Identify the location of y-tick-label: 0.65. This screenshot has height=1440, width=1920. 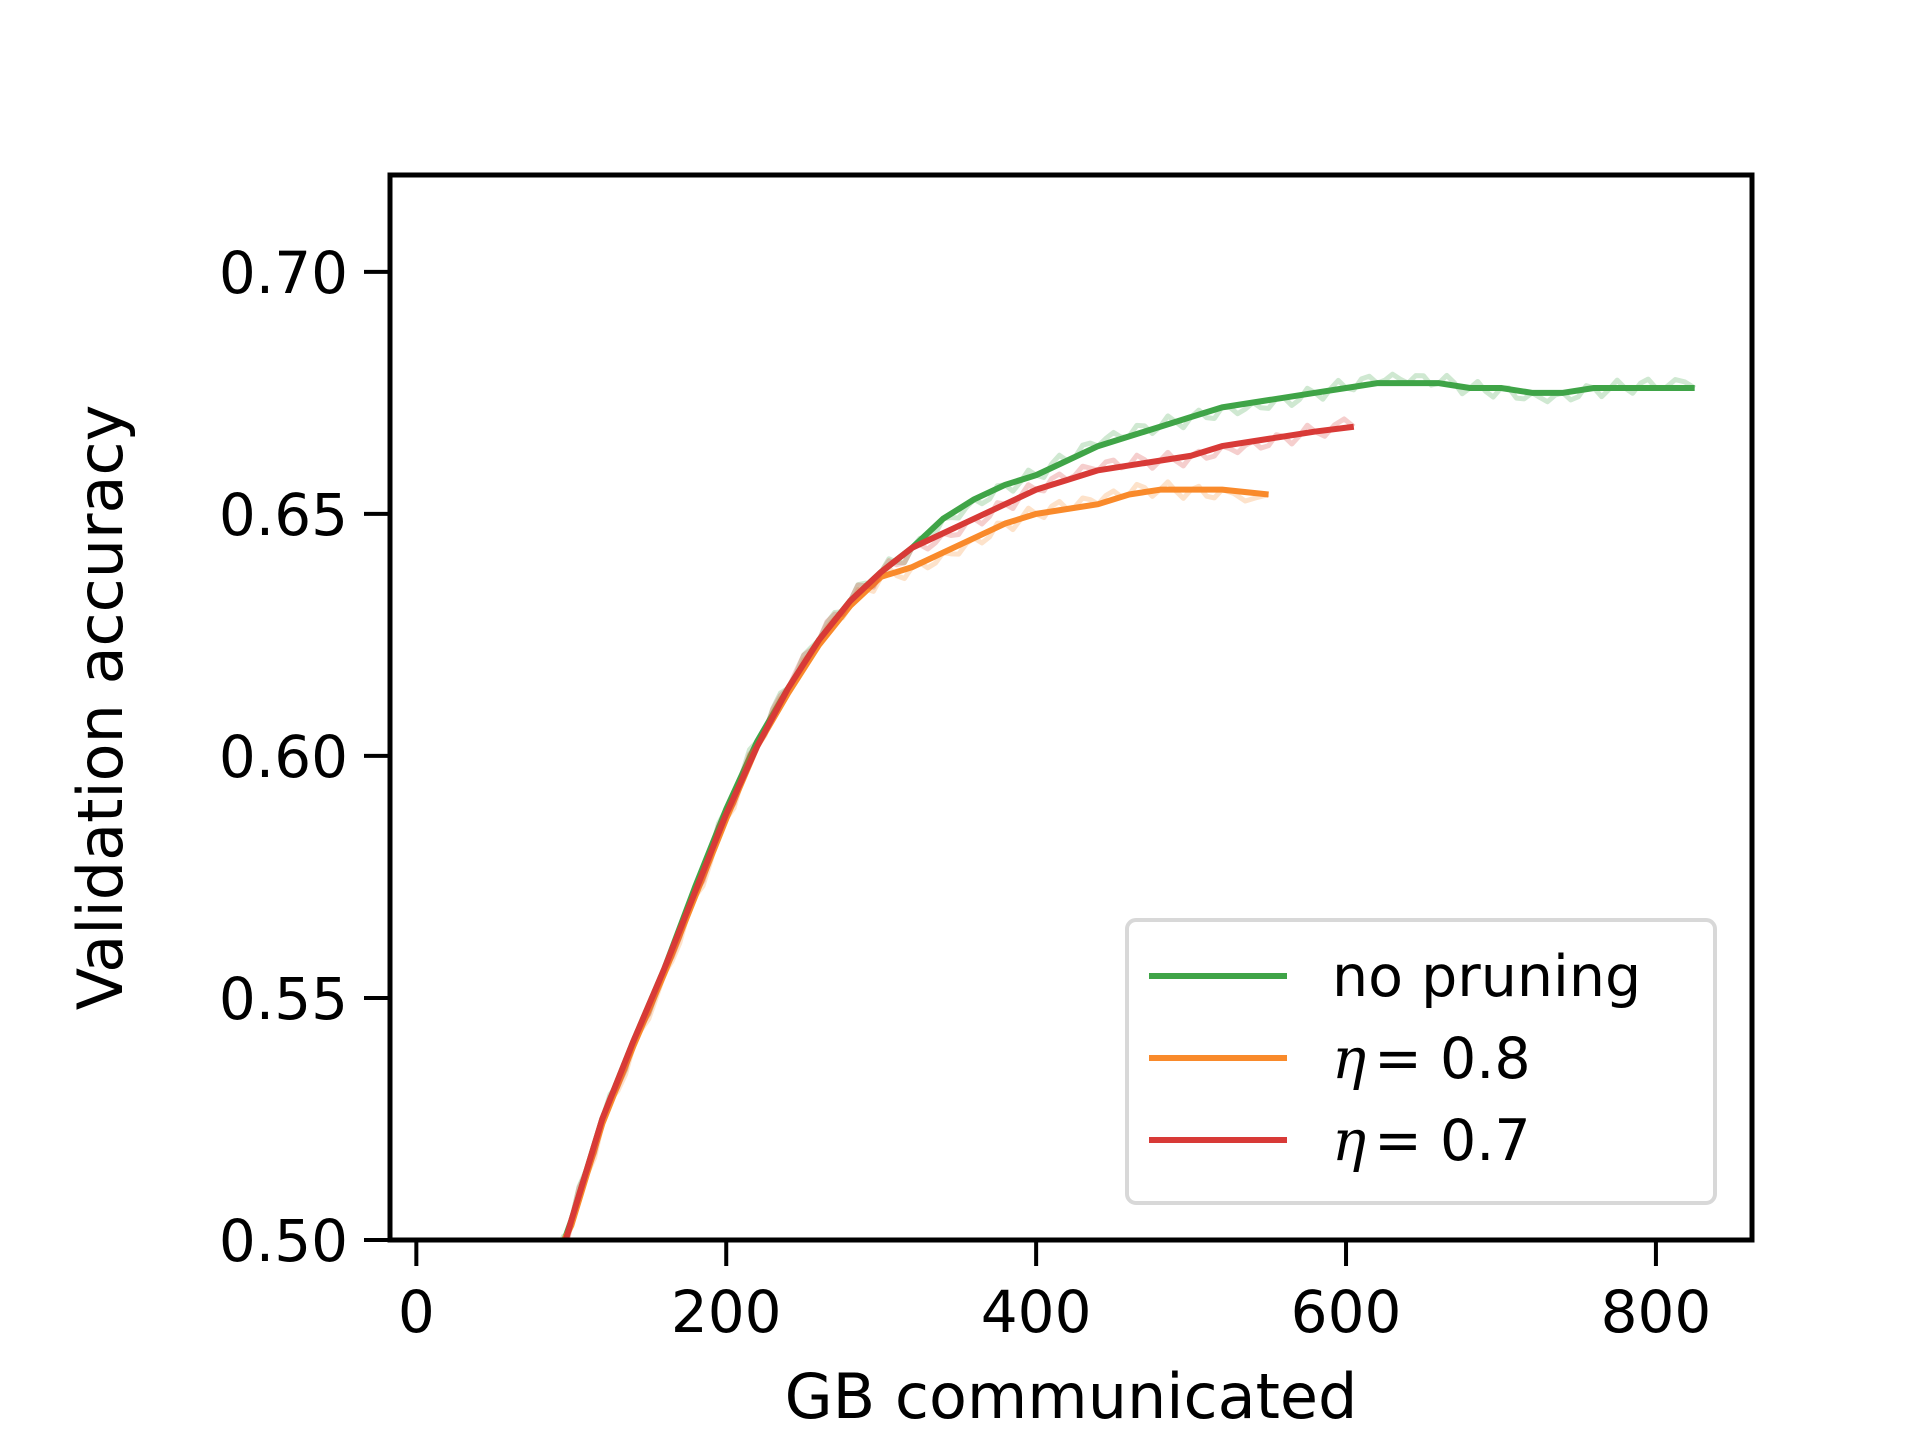
(283, 515).